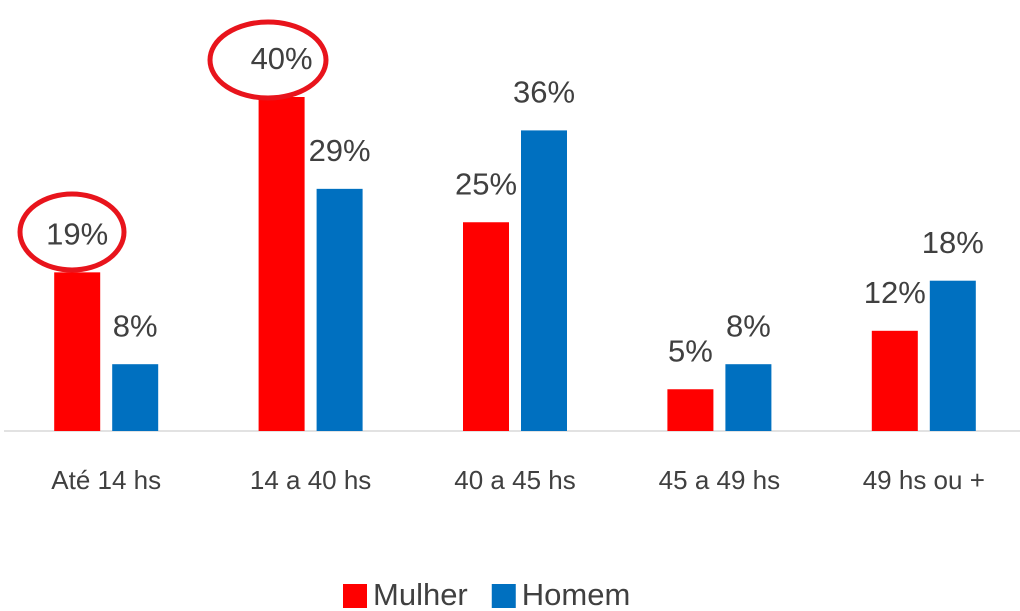 The height and width of the screenshot is (611, 1020). I want to click on data-label: 40%, so click(282, 58).